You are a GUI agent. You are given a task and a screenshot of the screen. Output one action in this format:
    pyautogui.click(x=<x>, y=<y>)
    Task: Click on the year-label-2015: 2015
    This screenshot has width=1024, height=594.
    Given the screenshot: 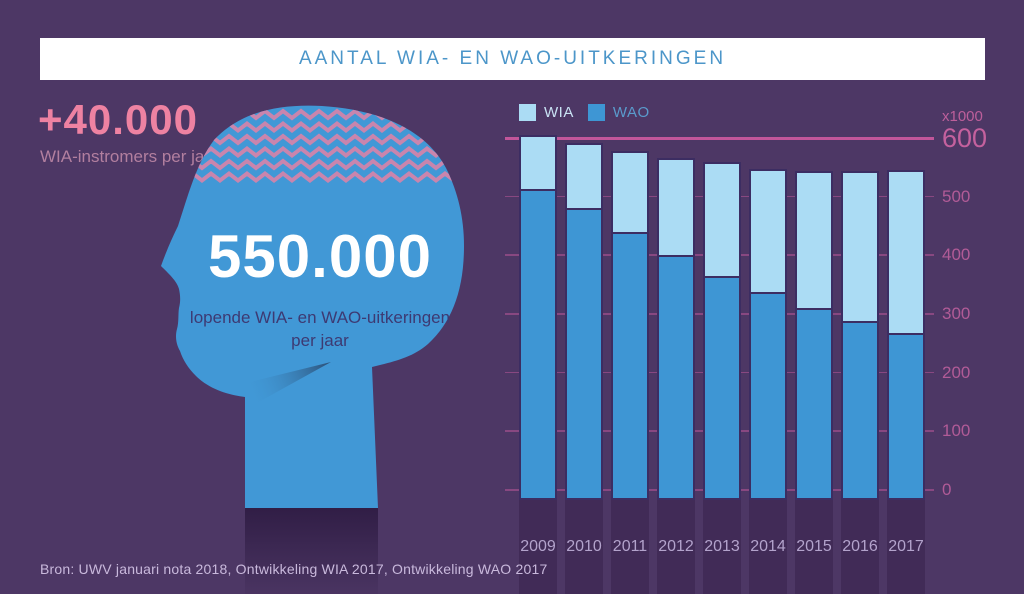 What is the action you would take?
    pyautogui.click(x=814, y=546)
    